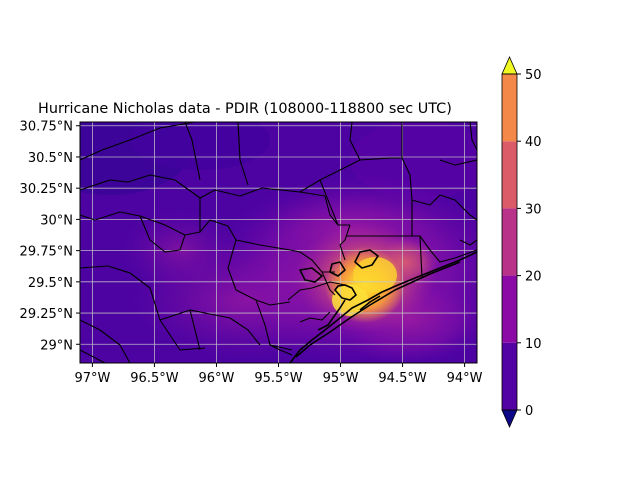 Image resolution: width=640 pixels, height=480 pixels. I want to click on lat-tick-label: 30.25°N, so click(46, 189).